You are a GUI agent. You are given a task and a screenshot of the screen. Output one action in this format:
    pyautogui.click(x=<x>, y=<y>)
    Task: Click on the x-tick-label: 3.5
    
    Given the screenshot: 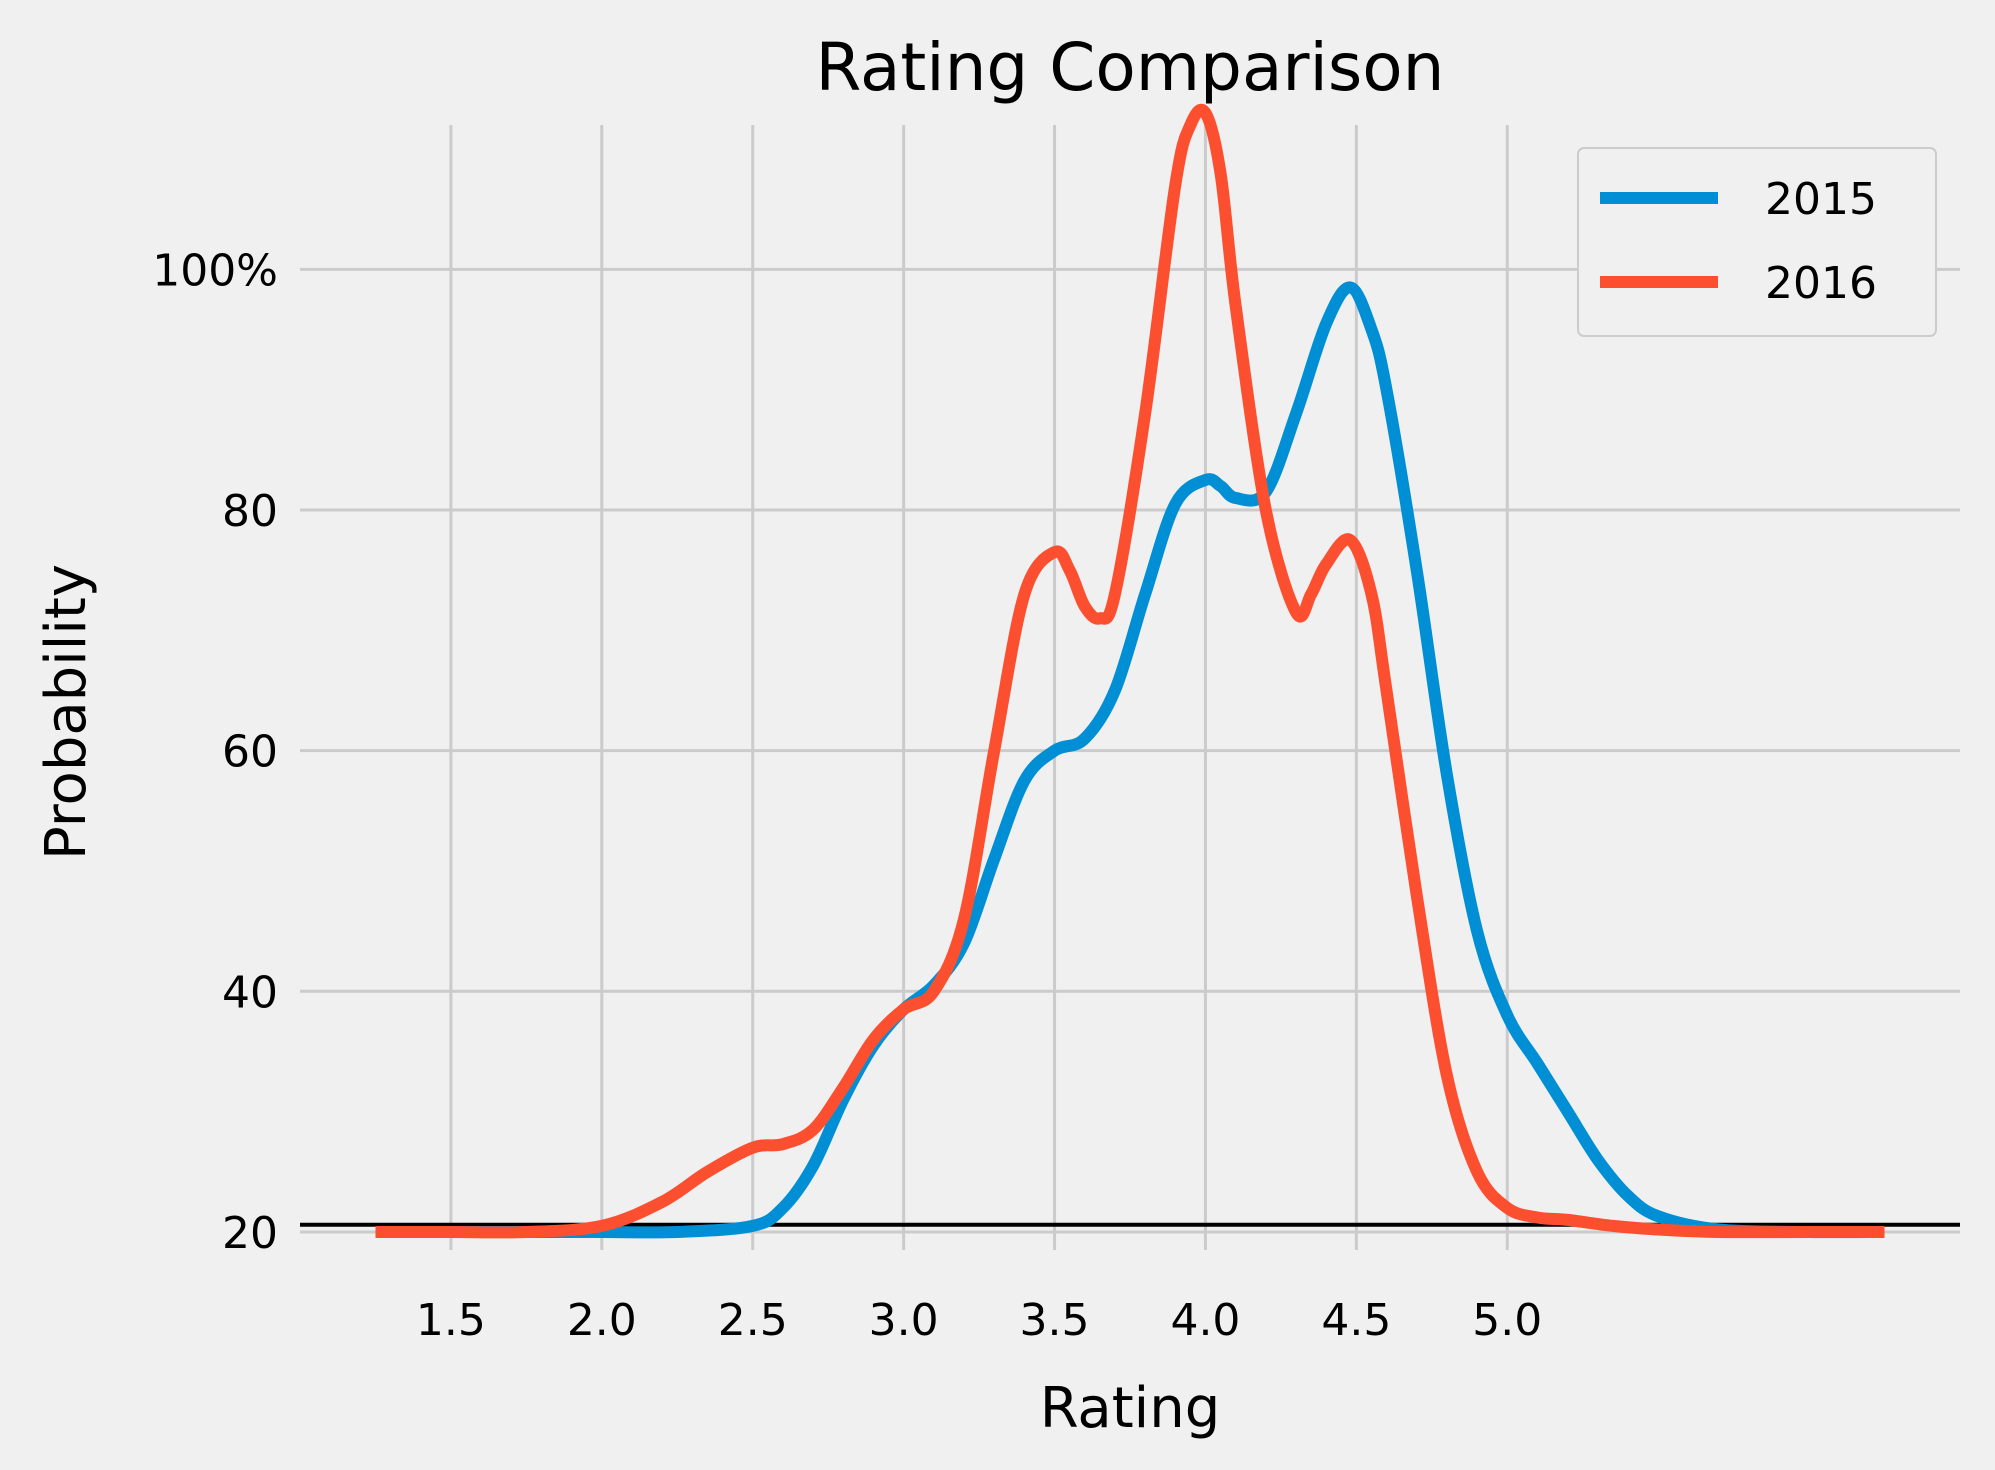 What is the action you would take?
    pyautogui.click(x=1055, y=1320)
    